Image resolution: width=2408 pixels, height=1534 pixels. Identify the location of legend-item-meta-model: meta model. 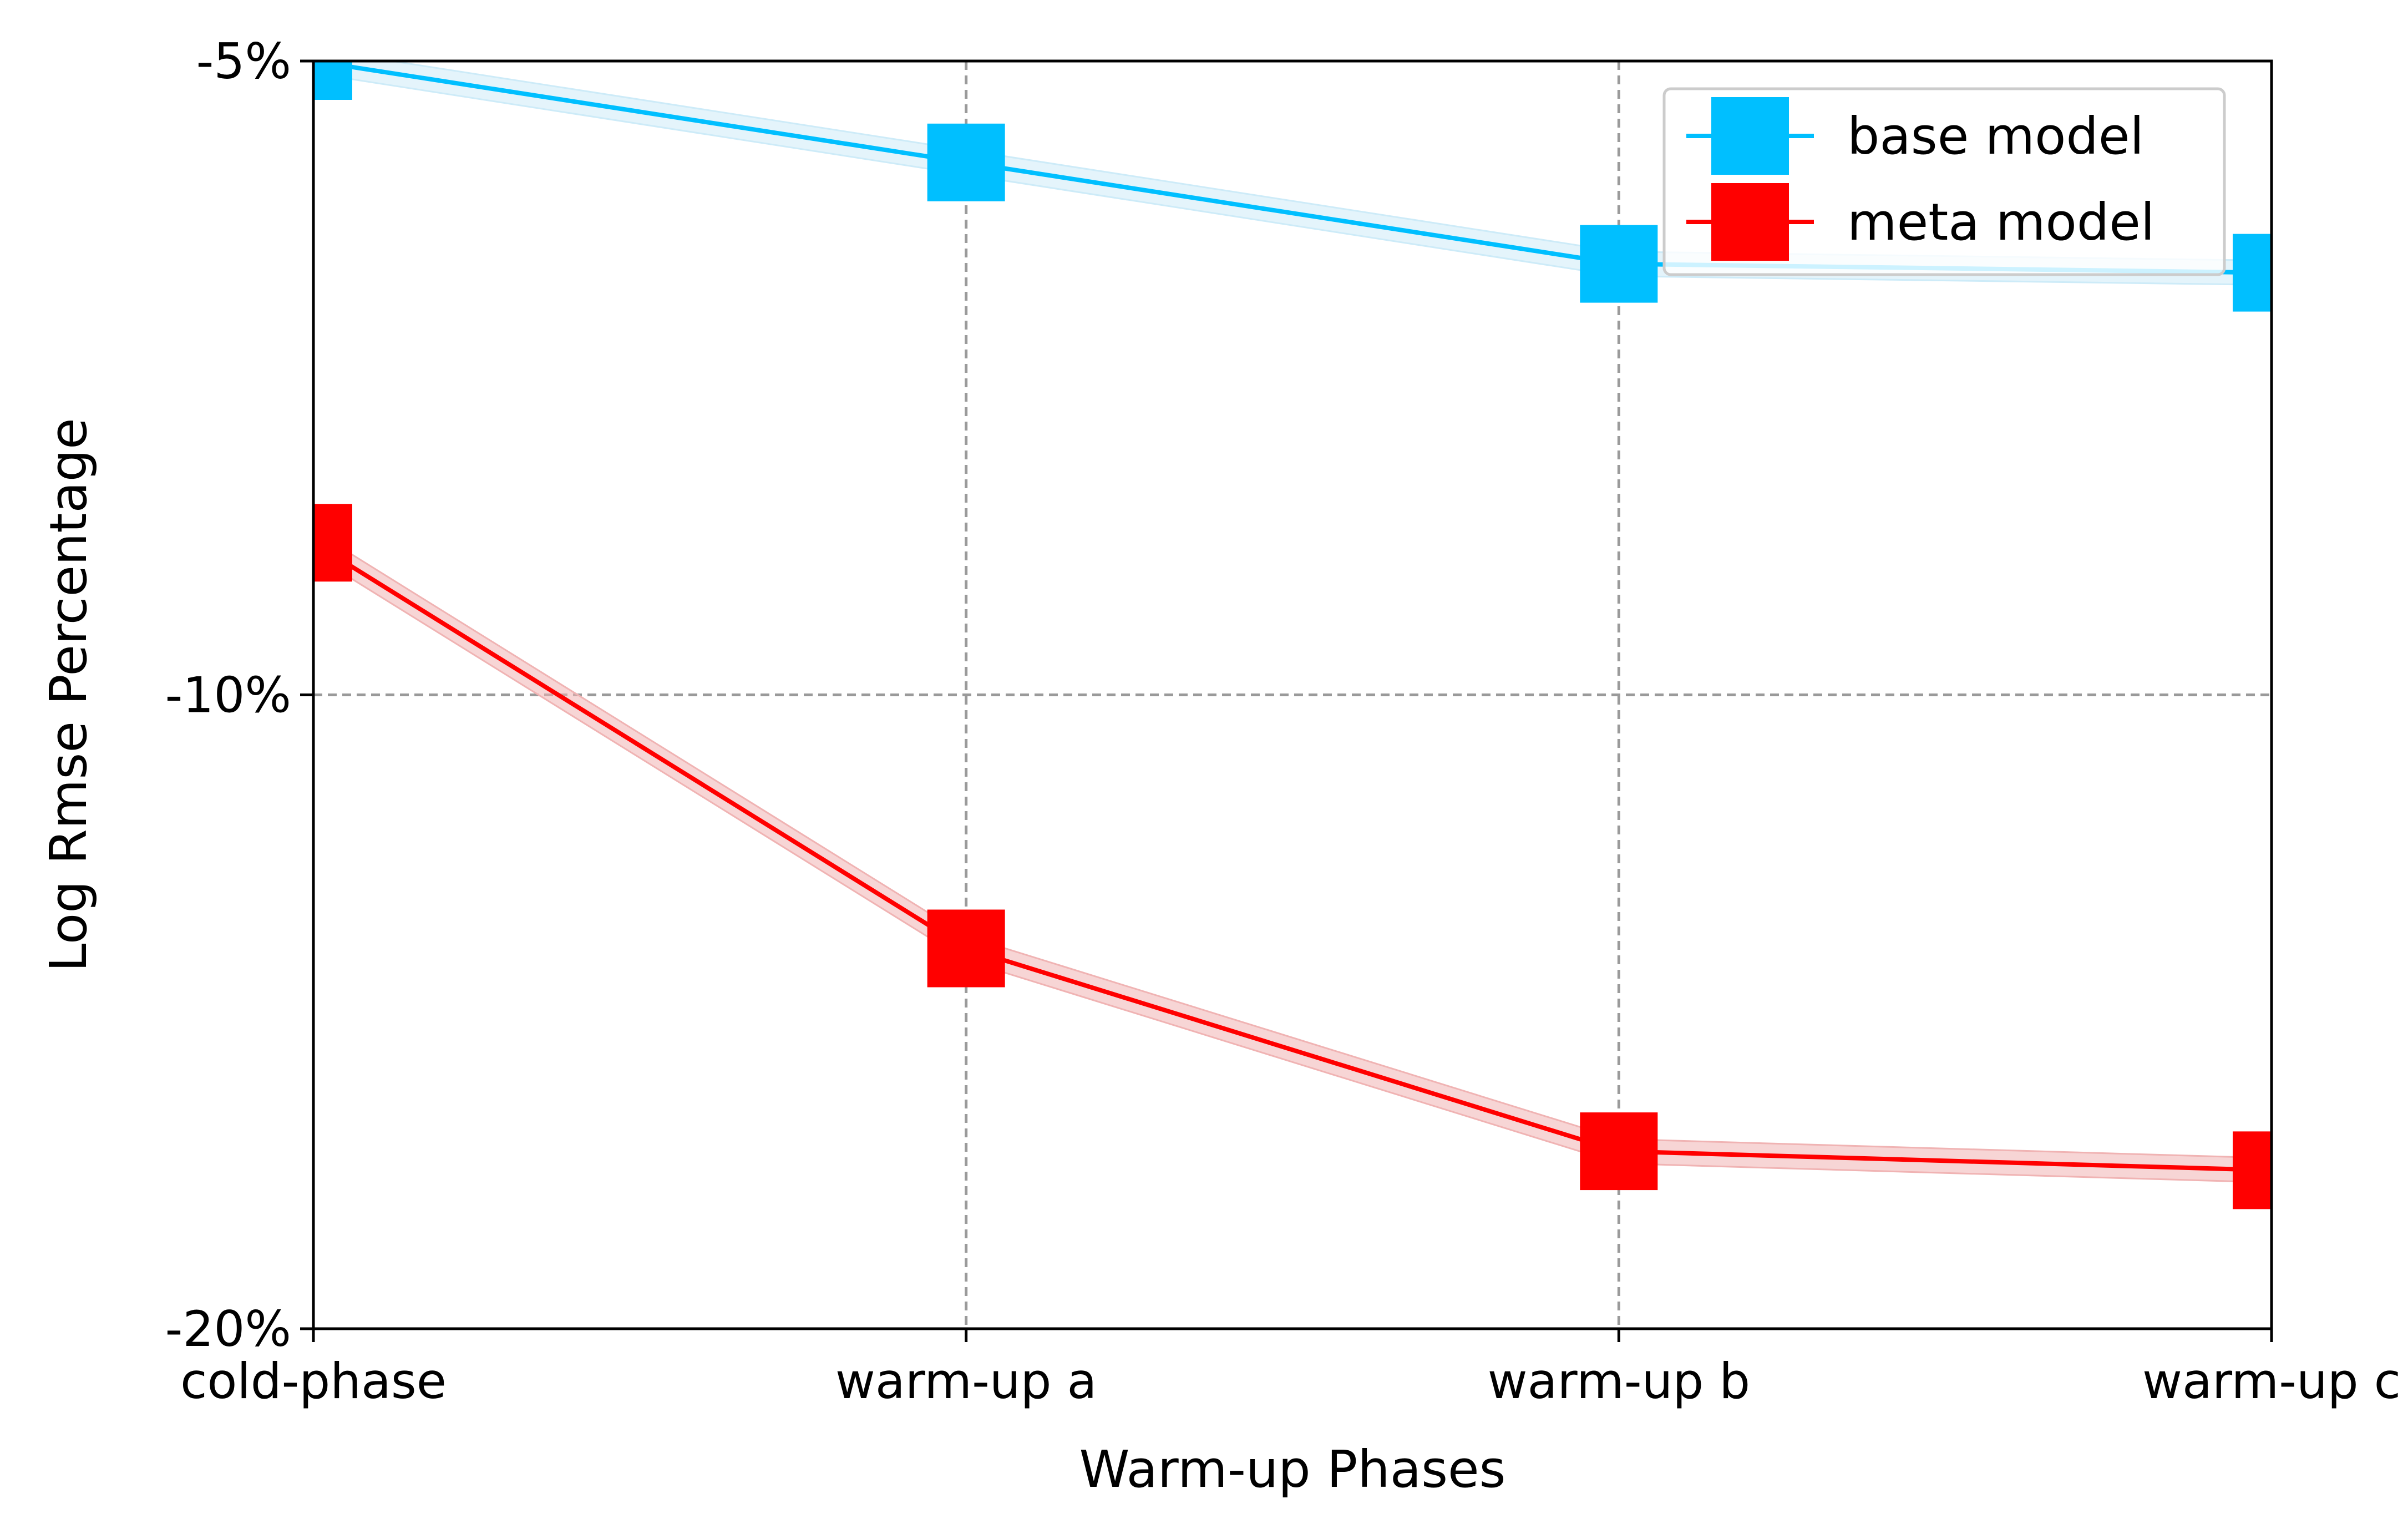
(1920, 222).